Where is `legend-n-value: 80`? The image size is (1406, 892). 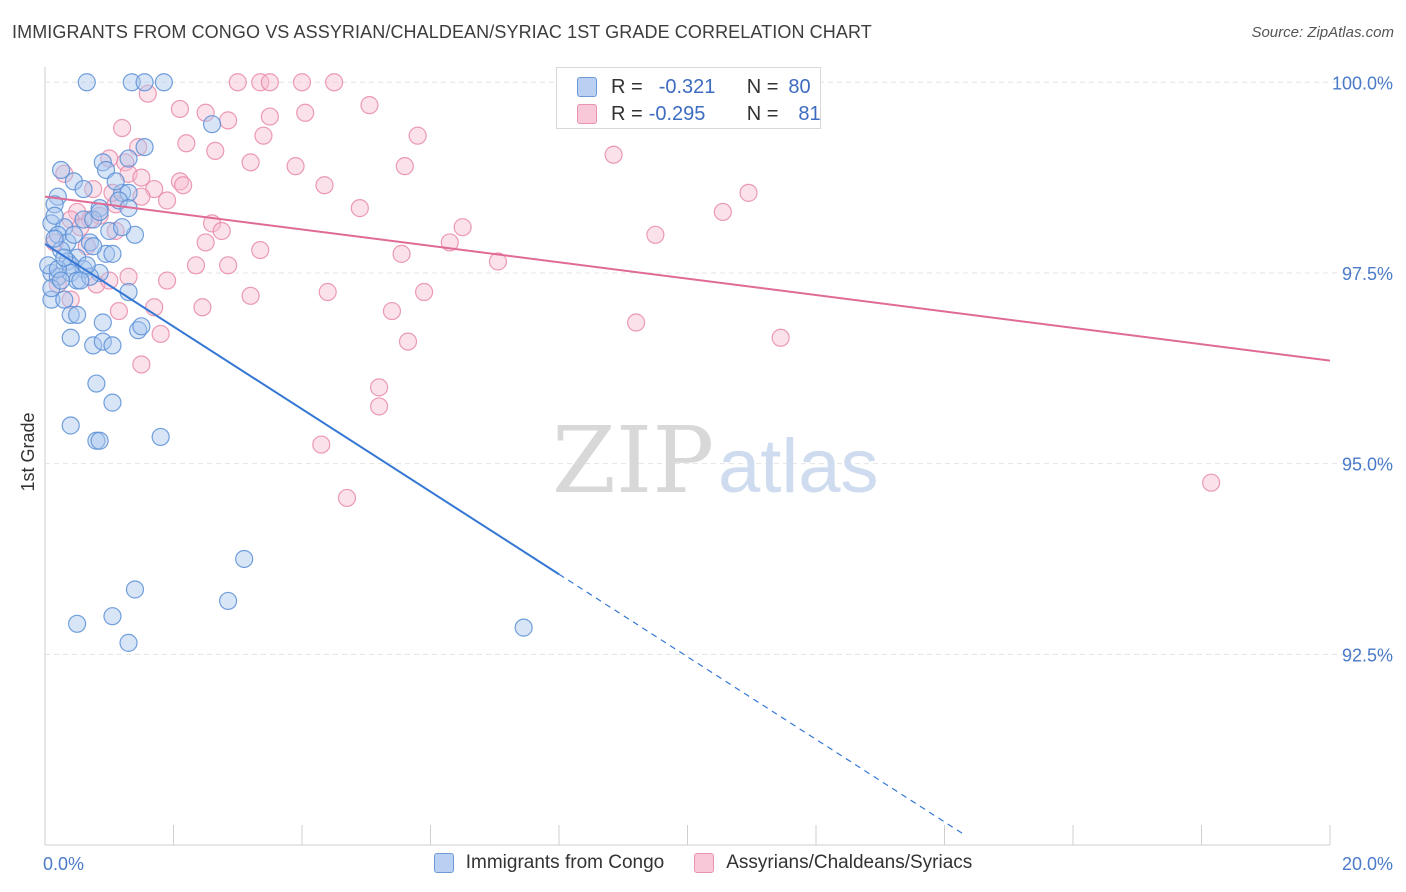
legend-n-value: 80 is located at coordinates (799, 86).